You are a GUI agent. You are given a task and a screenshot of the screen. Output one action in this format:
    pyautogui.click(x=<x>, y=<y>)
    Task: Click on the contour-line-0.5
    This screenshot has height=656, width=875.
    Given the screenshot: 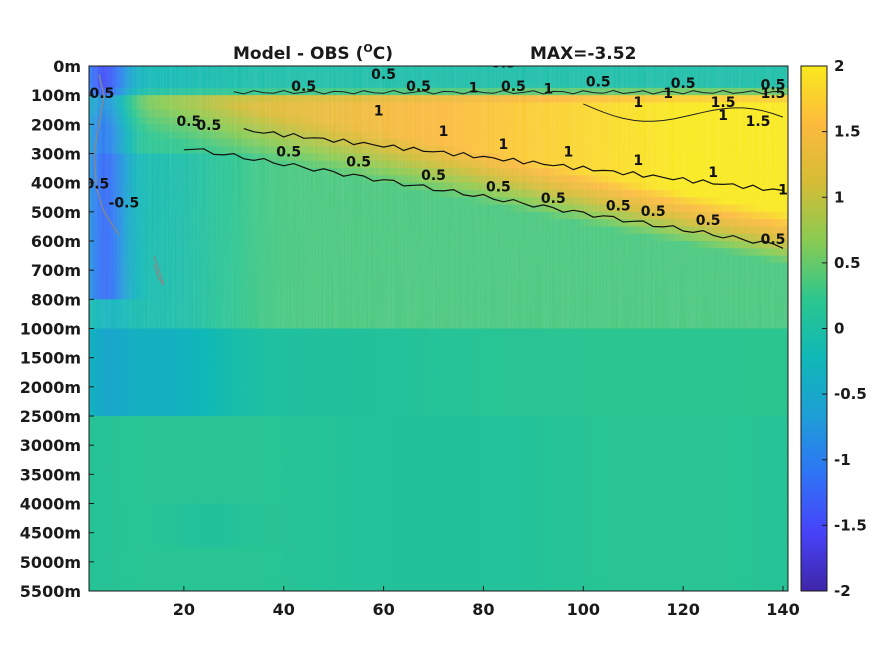 What is the action you would take?
    pyautogui.click(x=483, y=198)
    